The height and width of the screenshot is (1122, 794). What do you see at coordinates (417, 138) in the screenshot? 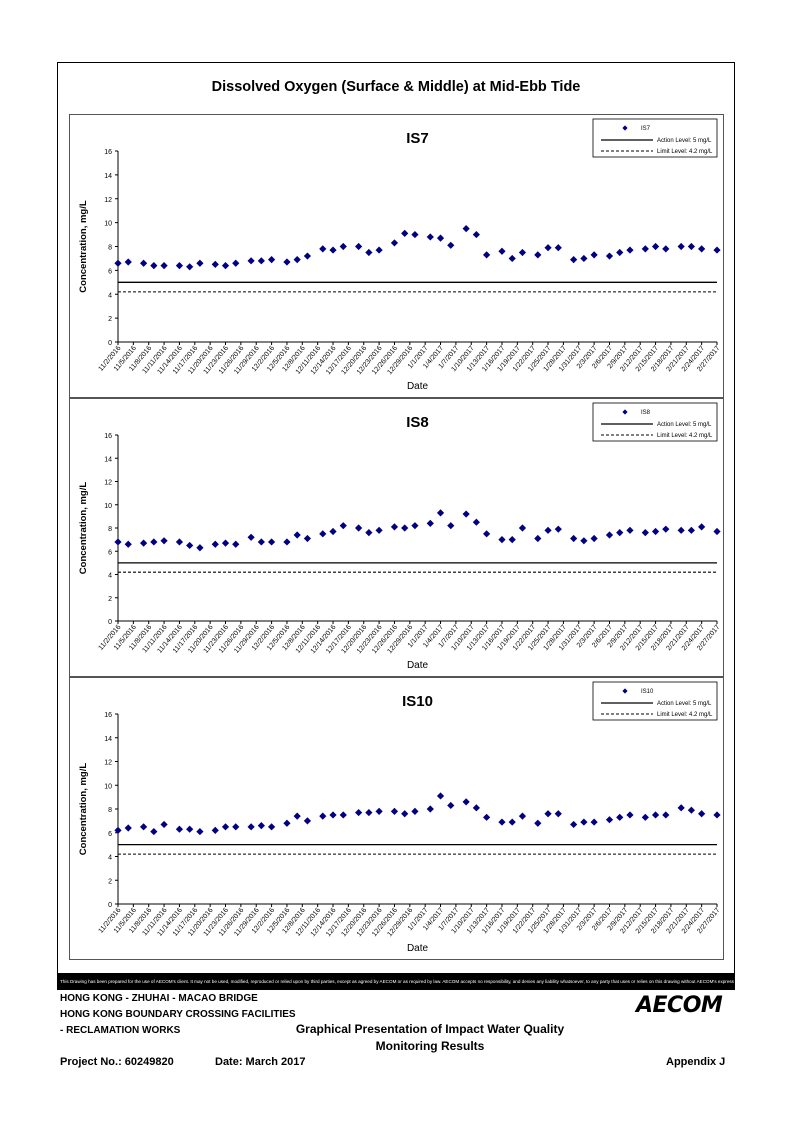
I see `chart-title: IS7` at bounding box center [417, 138].